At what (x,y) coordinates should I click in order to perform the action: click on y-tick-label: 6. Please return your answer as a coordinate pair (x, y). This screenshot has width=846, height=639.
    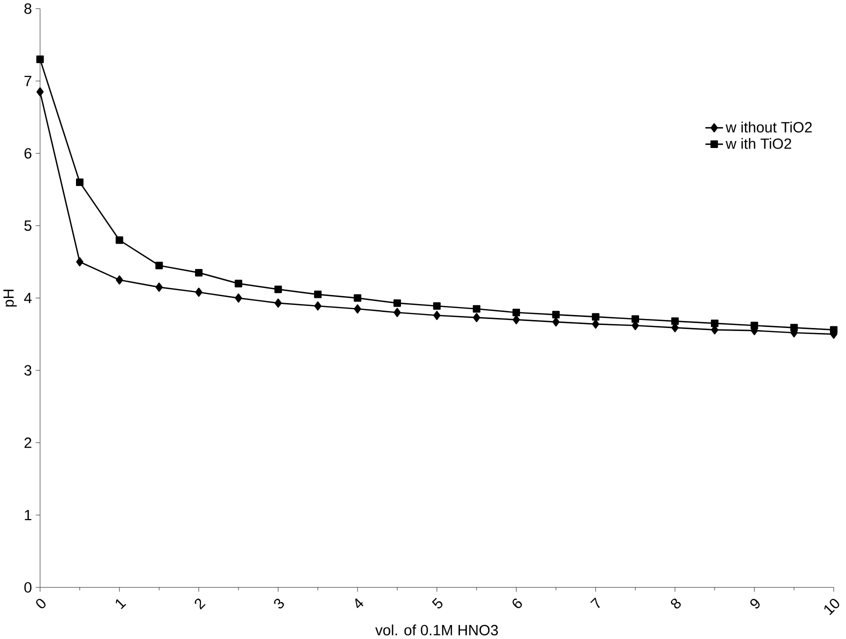
    Looking at the image, I should click on (28, 153).